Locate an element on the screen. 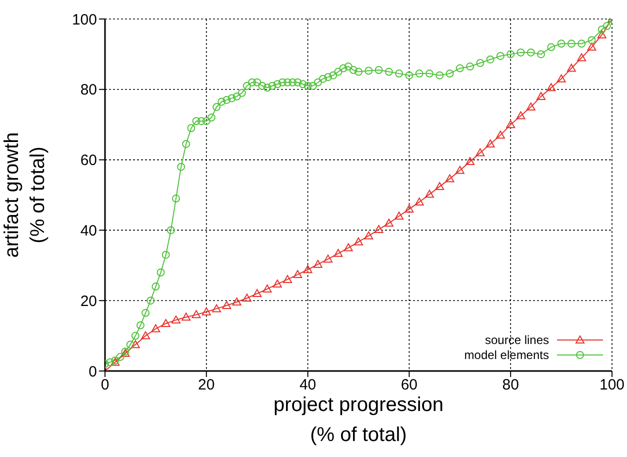  x-tick-label: 60 is located at coordinates (409, 385).